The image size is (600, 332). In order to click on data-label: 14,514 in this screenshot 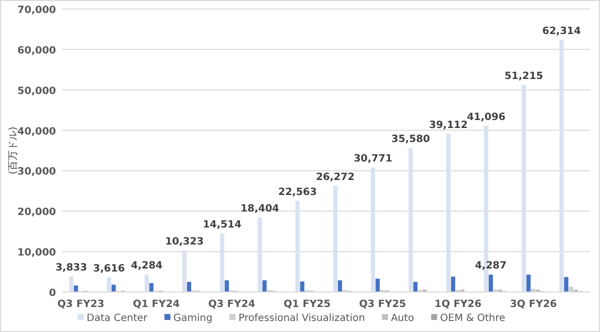, I will do `click(222, 224)`.